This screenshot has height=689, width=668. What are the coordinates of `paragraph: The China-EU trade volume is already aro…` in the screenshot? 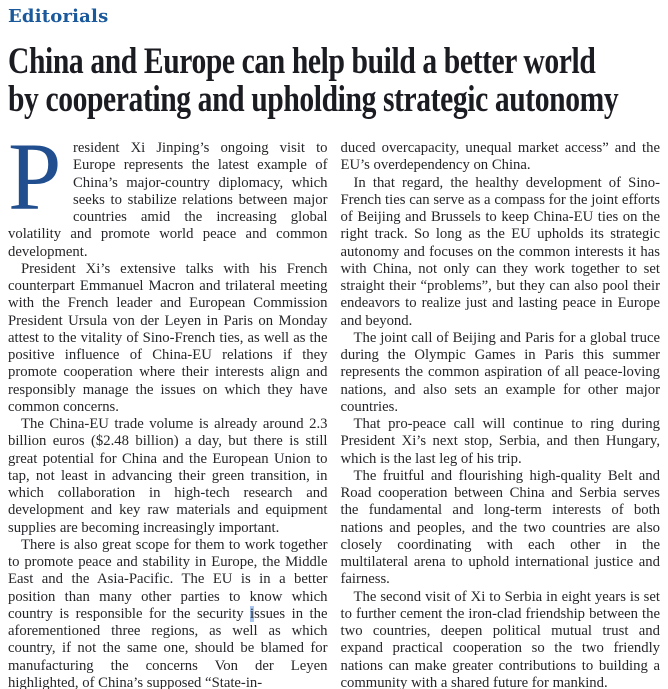 It's located at (168, 476).